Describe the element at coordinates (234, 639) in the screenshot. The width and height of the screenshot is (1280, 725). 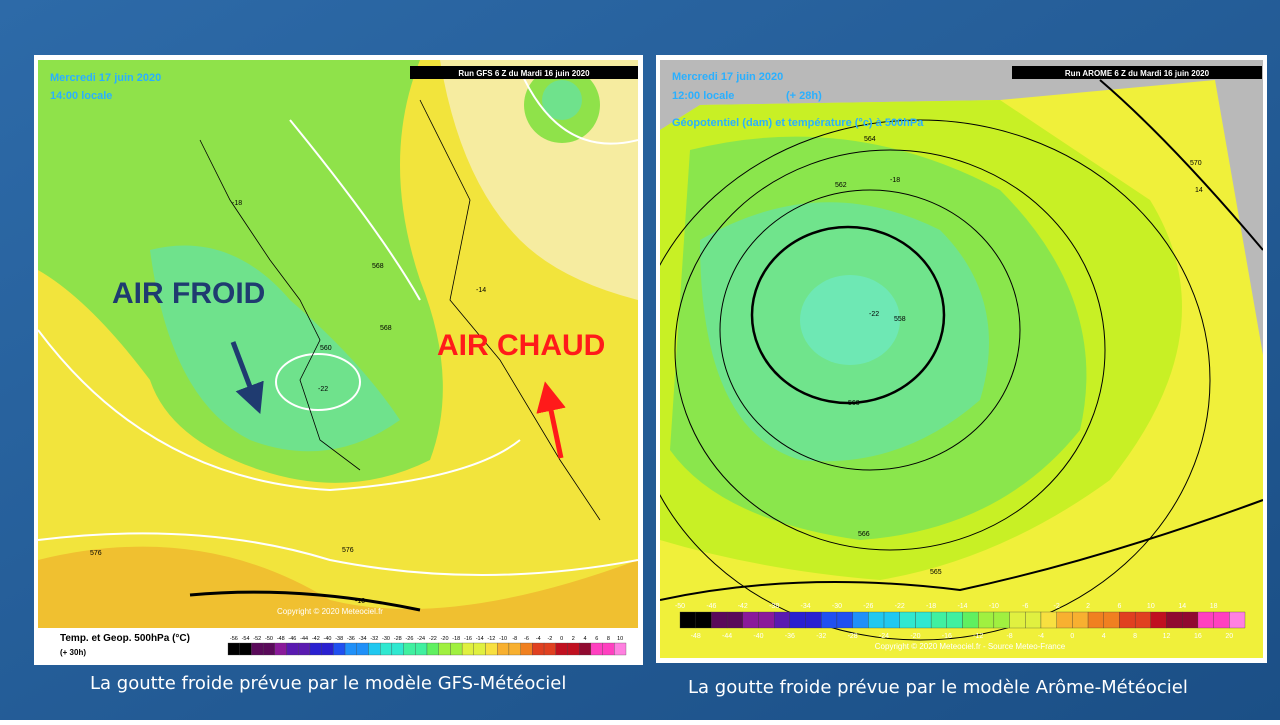
I see `scale-label: -56` at that location.